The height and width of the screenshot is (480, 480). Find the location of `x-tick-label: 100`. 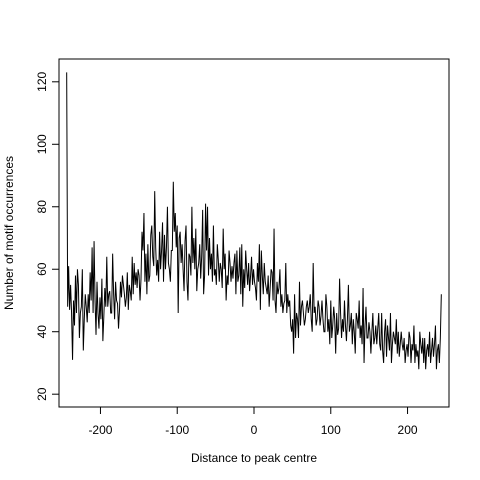

x-tick-label: 100 is located at coordinates (331, 430).